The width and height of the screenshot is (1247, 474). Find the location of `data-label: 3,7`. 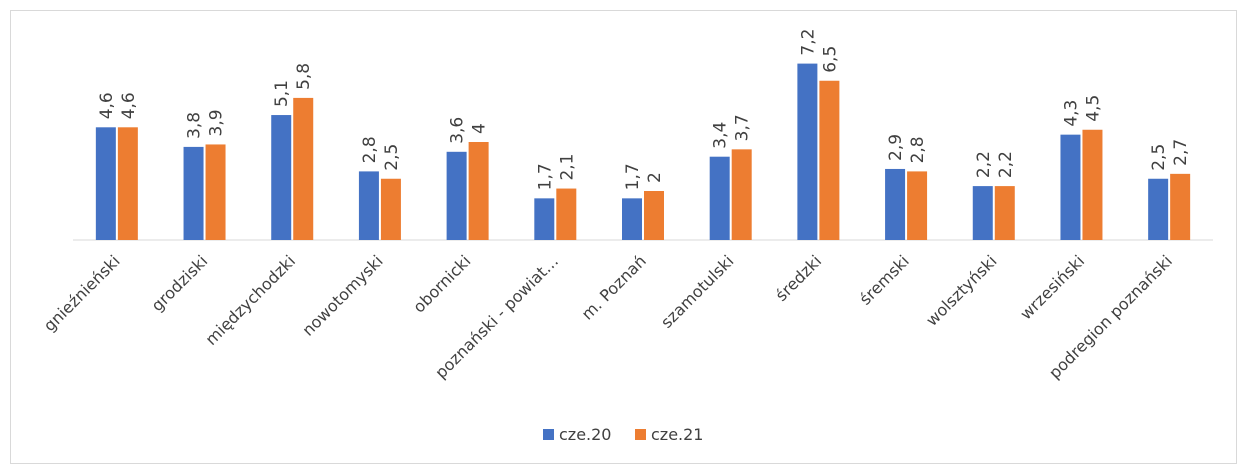

data-label: 3,7 is located at coordinates (743, 127).